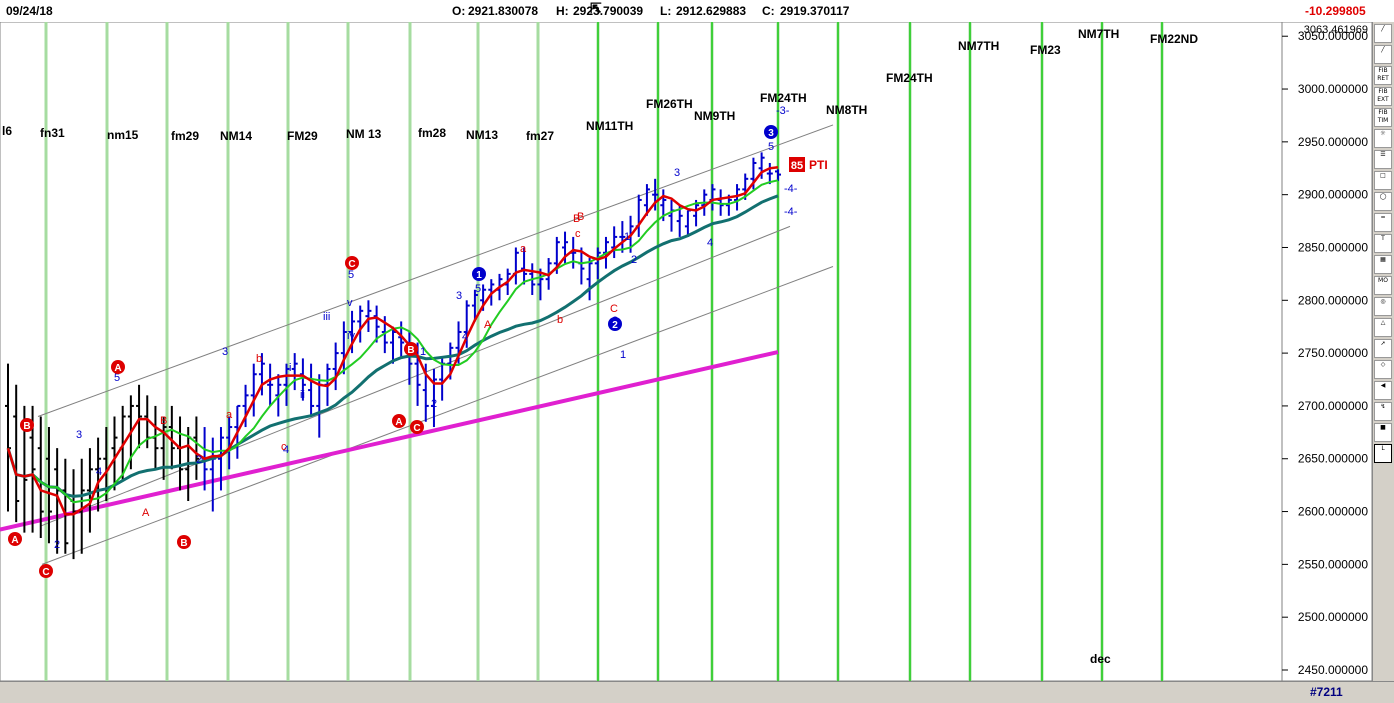 The image size is (1394, 703). What do you see at coordinates (714, 116) in the screenshot?
I see `cycle-label: NM9TH` at bounding box center [714, 116].